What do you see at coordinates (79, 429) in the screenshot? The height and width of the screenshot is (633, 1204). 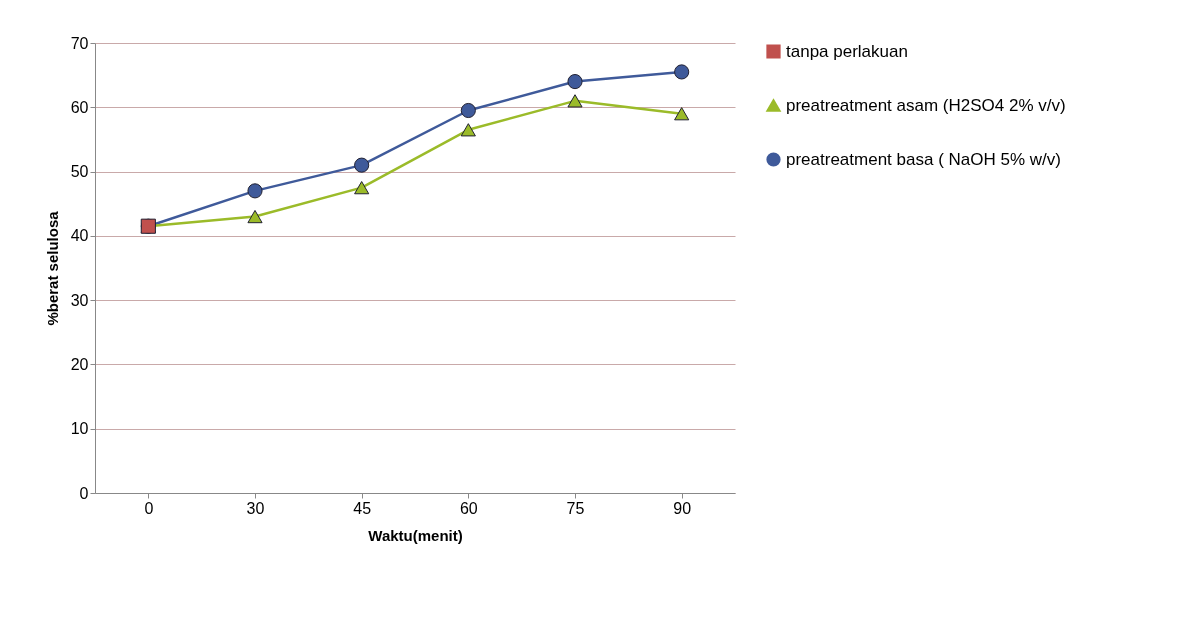 I see `y-tick-label: 10` at bounding box center [79, 429].